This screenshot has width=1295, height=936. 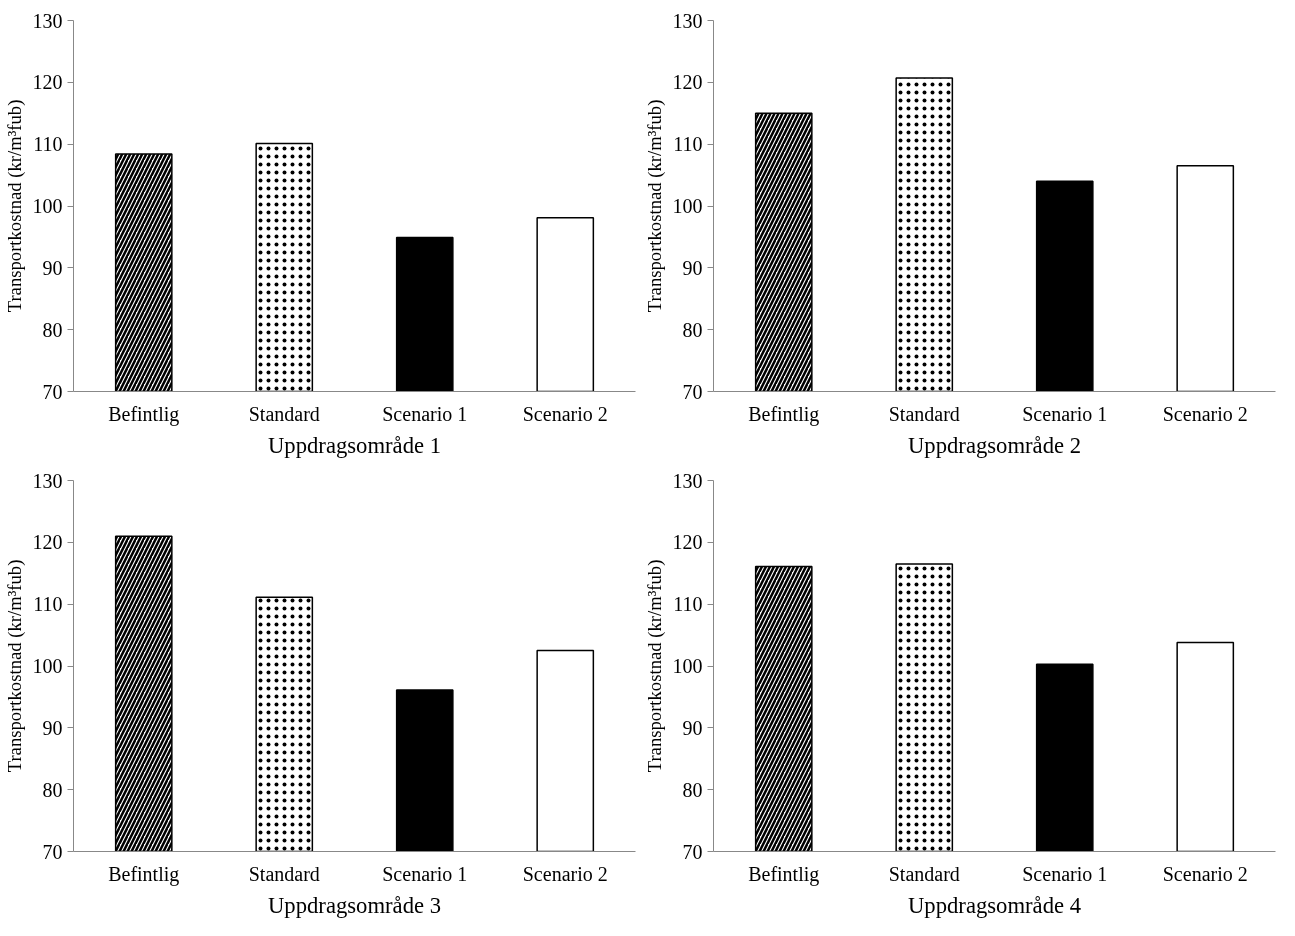 What do you see at coordinates (994, 905) in the screenshot?
I see `x-axis-title: Uppdragsområde 4` at bounding box center [994, 905].